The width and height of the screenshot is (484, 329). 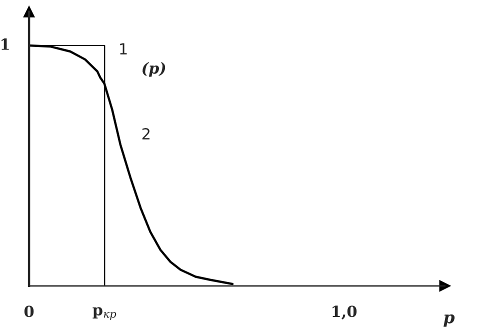 What do you see at coordinates (104, 313) in the screenshot?
I see `x-tick-label: p$_{кр}$` at bounding box center [104, 313].